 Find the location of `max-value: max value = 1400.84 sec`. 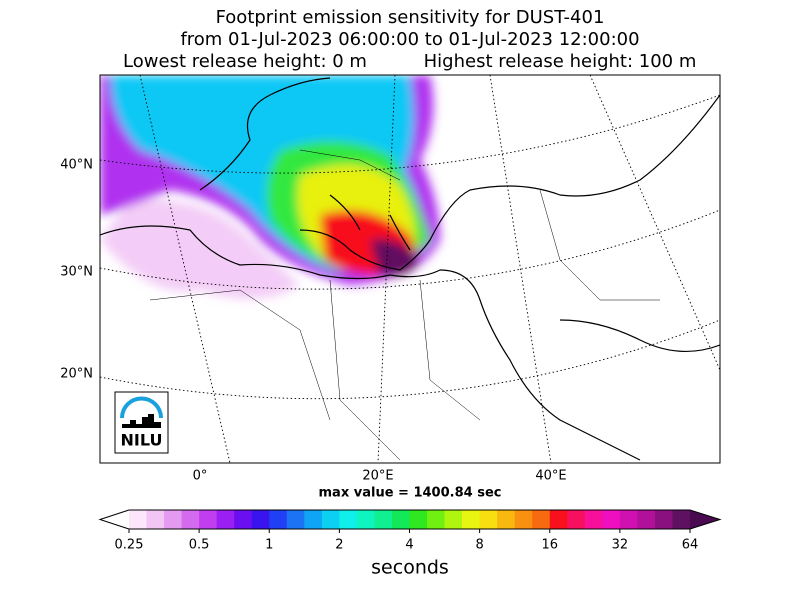

max-value: max value = 1400.84 sec is located at coordinates (410, 493).